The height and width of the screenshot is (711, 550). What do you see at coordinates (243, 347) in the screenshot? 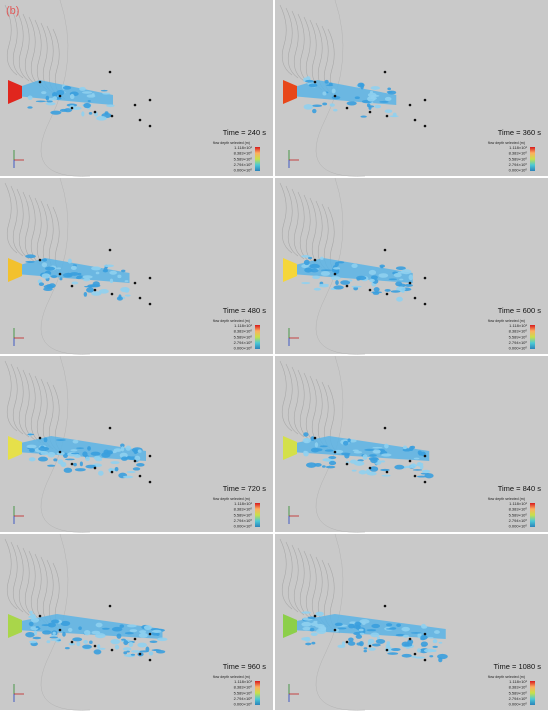
I see `legend-tick-label: 0.000×10⁰` at bounding box center [243, 347].